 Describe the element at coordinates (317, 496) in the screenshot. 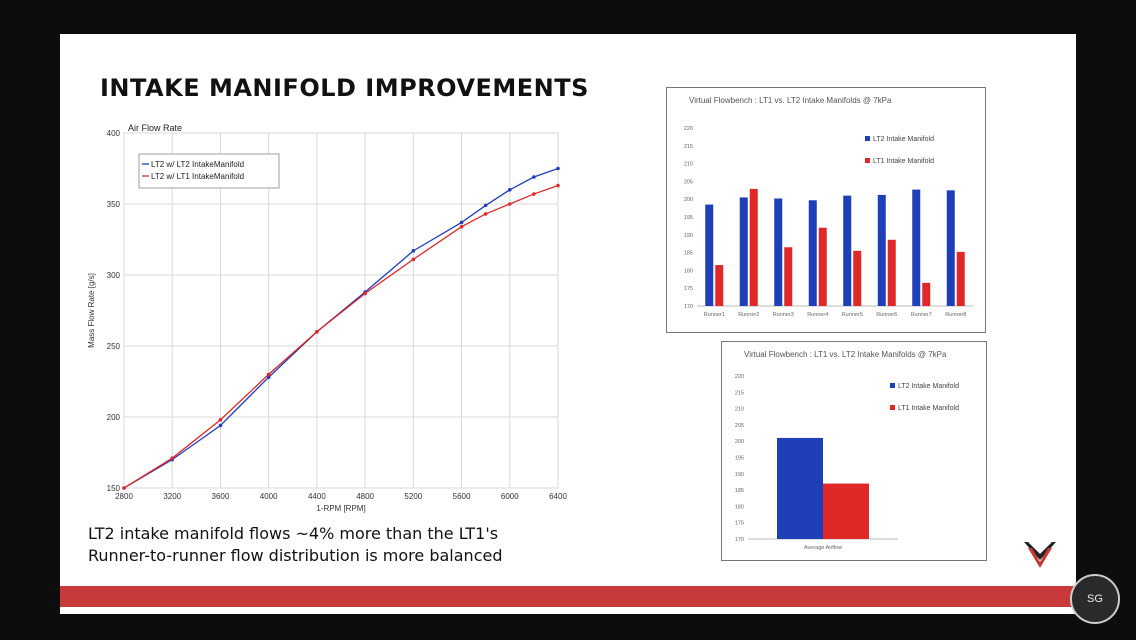

I see `x-tick-label: 4400` at that location.